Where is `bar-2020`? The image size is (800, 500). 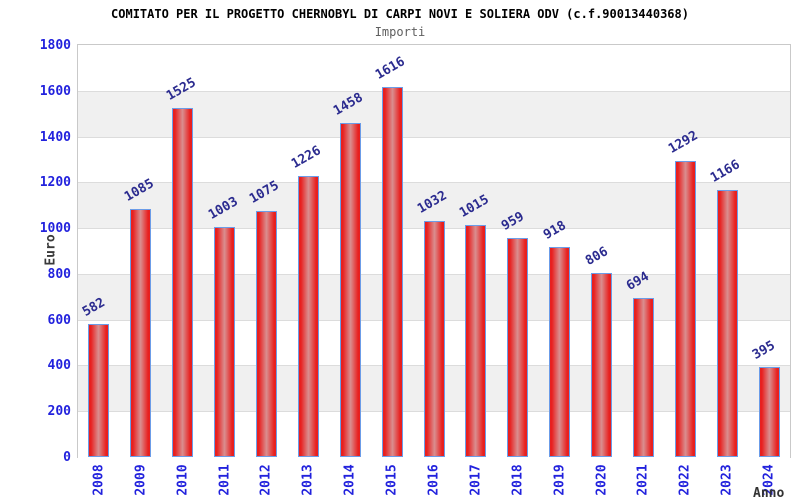
bar-2020 is located at coordinates (602, 364).